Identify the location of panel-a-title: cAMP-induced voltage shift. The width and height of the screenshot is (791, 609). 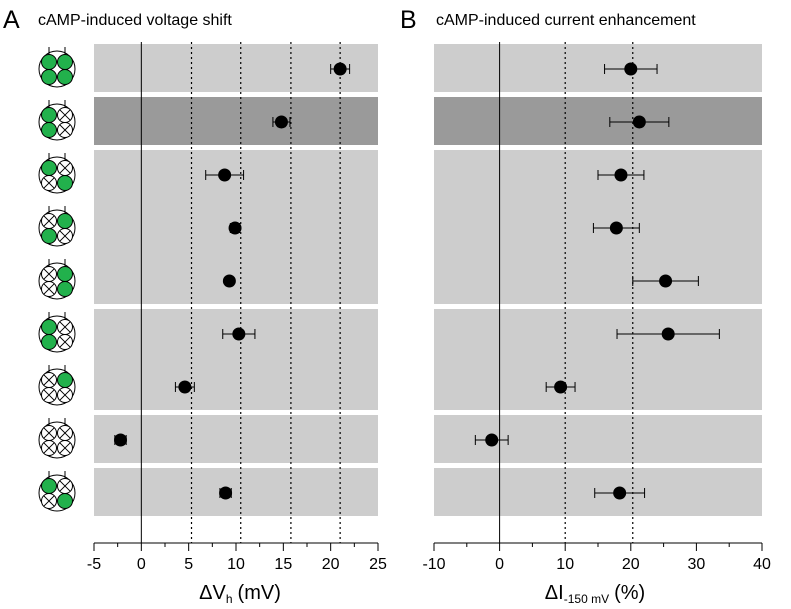
(135, 20).